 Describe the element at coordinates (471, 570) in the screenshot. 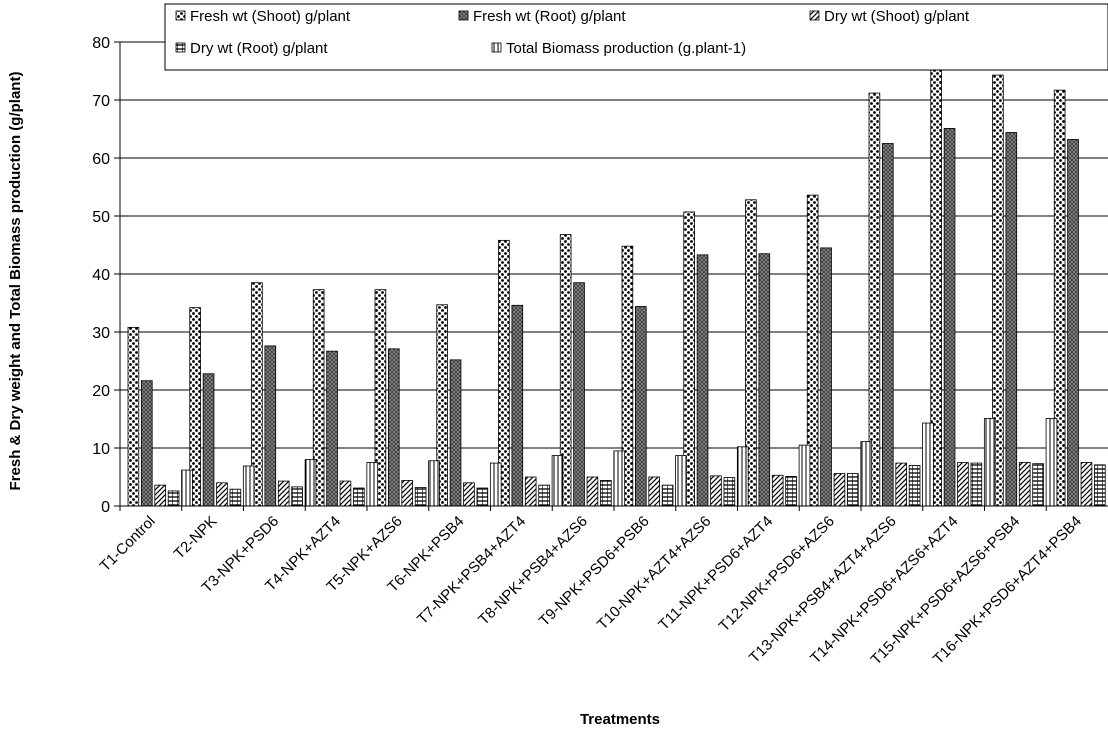

I see `x-tick-label: T7-NPK+PSB4+AZT4` at that location.